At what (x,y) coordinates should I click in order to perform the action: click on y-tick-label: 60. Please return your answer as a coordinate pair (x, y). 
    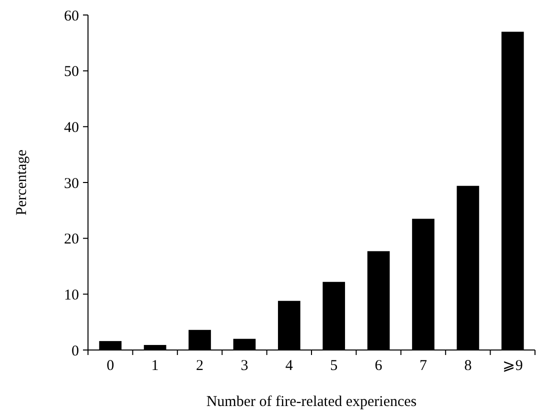
    Looking at the image, I should click on (71, 16).